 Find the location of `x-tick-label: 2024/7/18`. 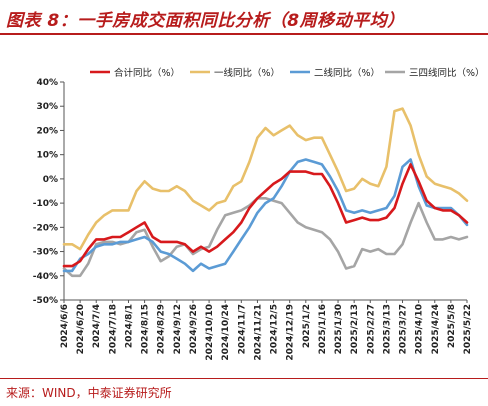

x-tick-label: 2024/7/18 is located at coordinates (113, 329).